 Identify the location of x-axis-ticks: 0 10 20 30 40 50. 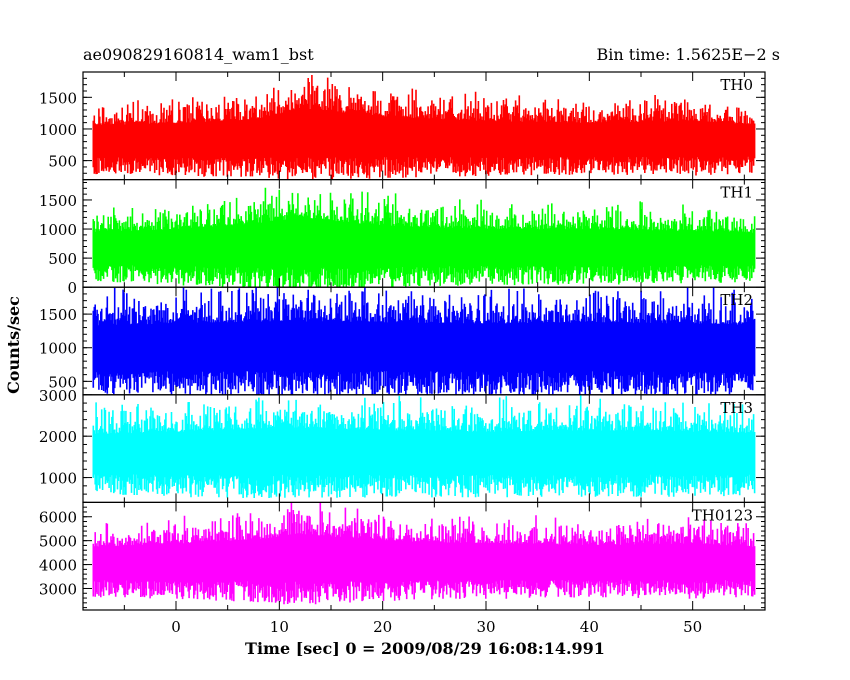
(436, 627).